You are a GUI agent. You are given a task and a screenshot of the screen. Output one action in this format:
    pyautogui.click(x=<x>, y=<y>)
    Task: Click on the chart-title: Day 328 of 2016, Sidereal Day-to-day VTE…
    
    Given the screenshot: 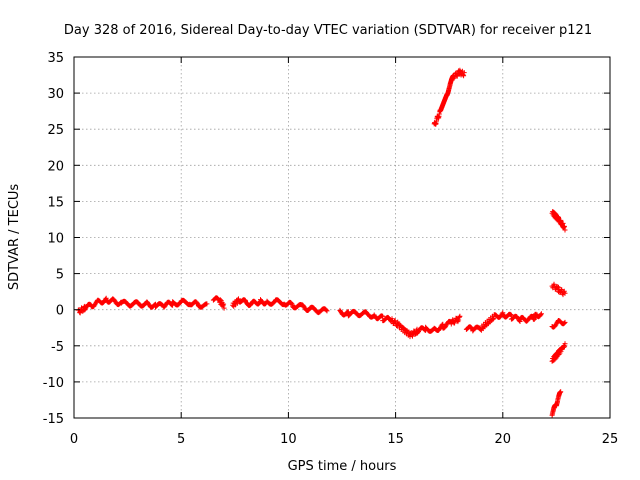 What is the action you would take?
    pyautogui.click(x=328, y=30)
    